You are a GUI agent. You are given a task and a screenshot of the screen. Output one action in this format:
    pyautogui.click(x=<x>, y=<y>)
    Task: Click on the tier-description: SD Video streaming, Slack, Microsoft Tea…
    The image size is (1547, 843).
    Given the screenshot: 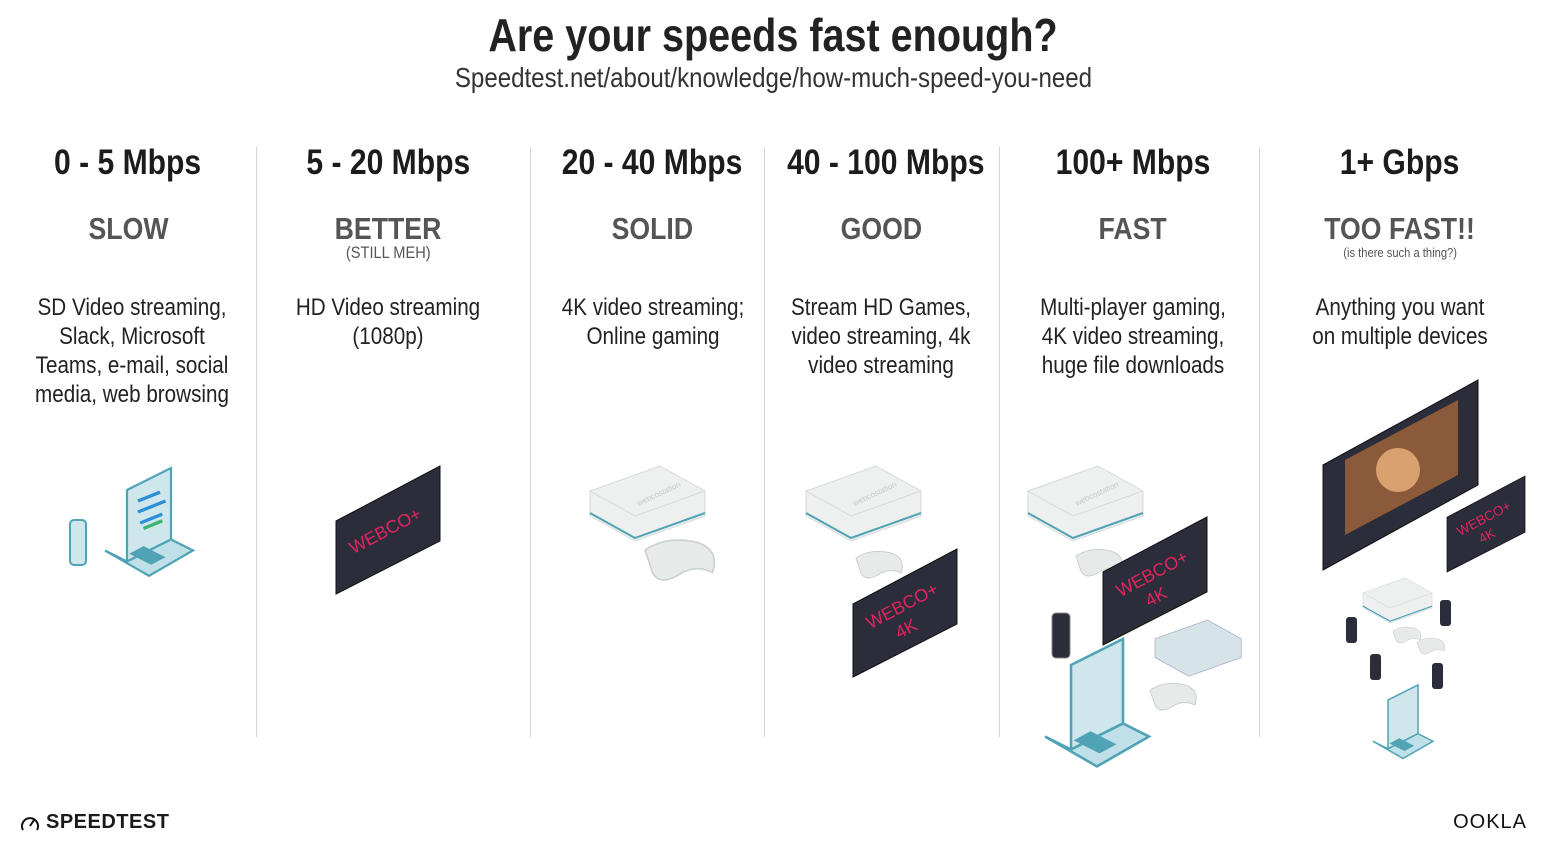 What is the action you would take?
    pyautogui.click(x=132, y=351)
    